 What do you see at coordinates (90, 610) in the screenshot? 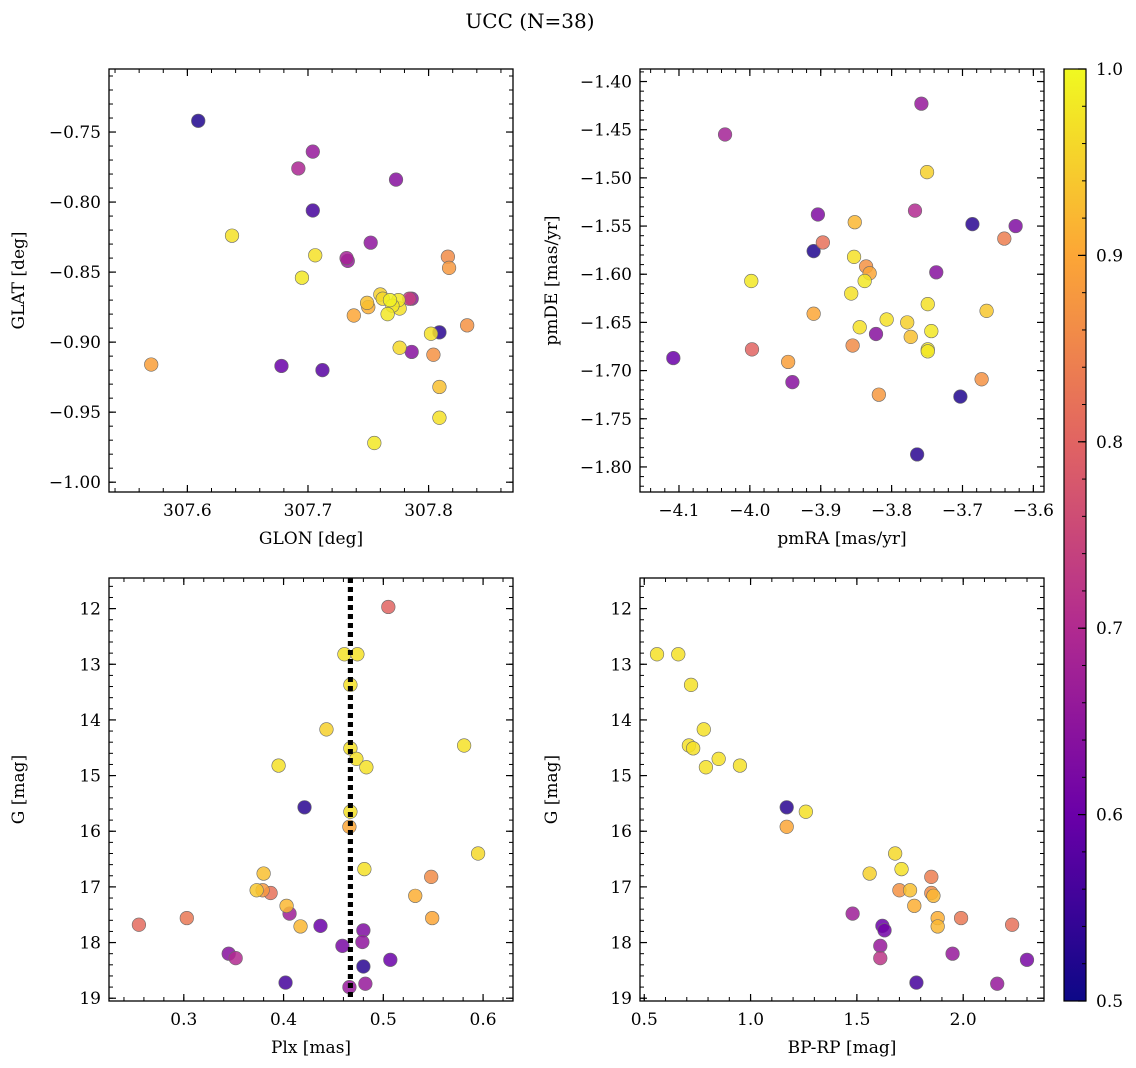
I see `plx-g-y-tick-label: 12` at bounding box center [90, 610].